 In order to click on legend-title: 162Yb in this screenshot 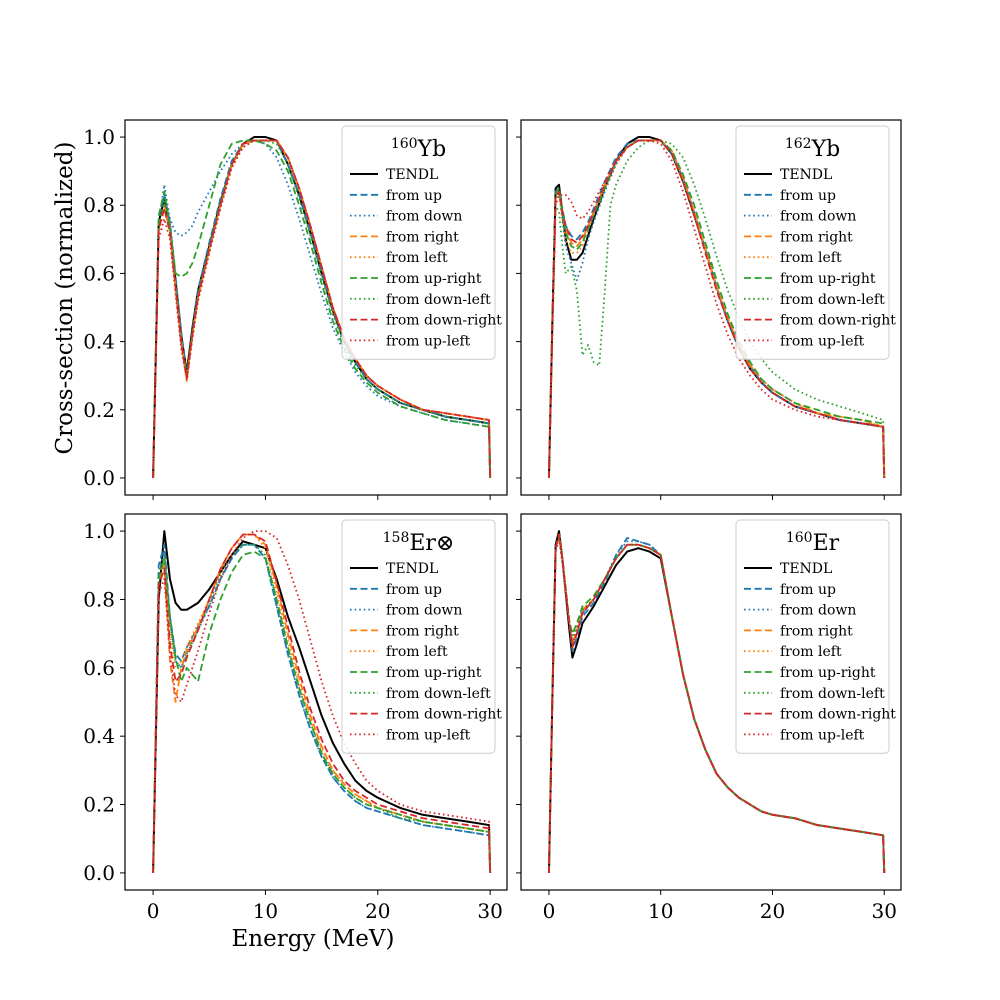, I will do `click(812, 149)`.